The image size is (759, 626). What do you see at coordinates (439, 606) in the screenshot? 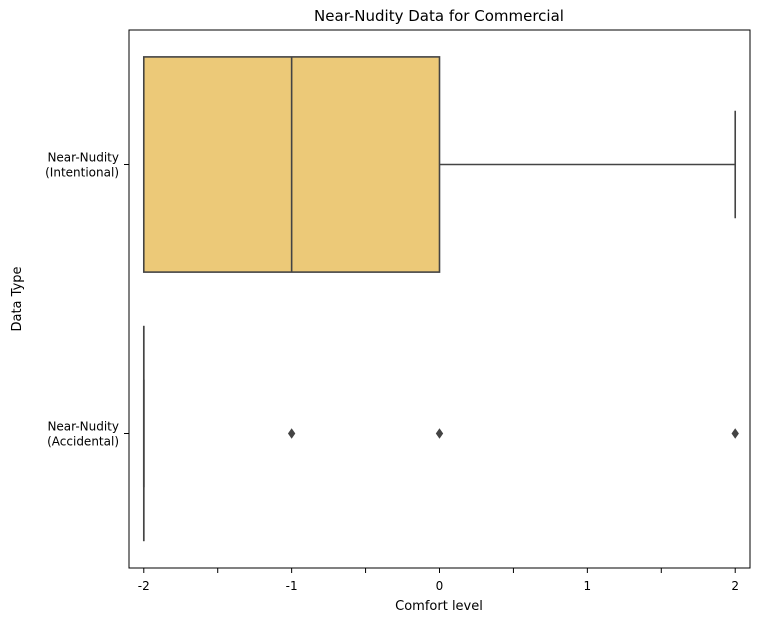
I see `x-axis-label: Comfort level` at bounding box center [439, 606].